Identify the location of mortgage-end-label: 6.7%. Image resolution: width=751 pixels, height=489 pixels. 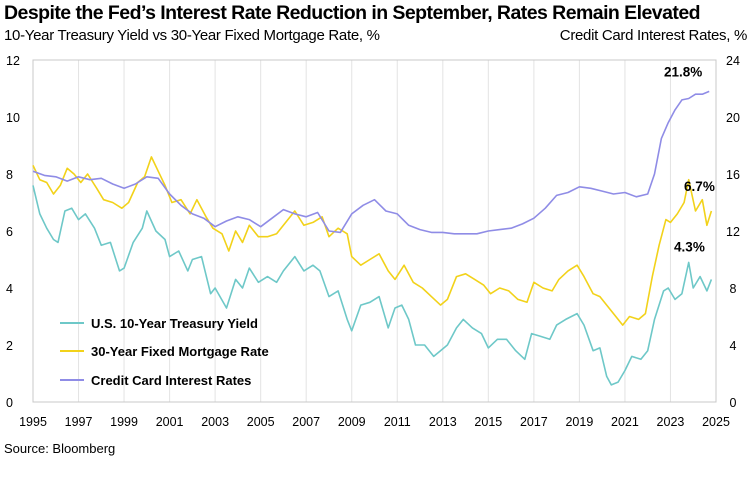
(699, 186).